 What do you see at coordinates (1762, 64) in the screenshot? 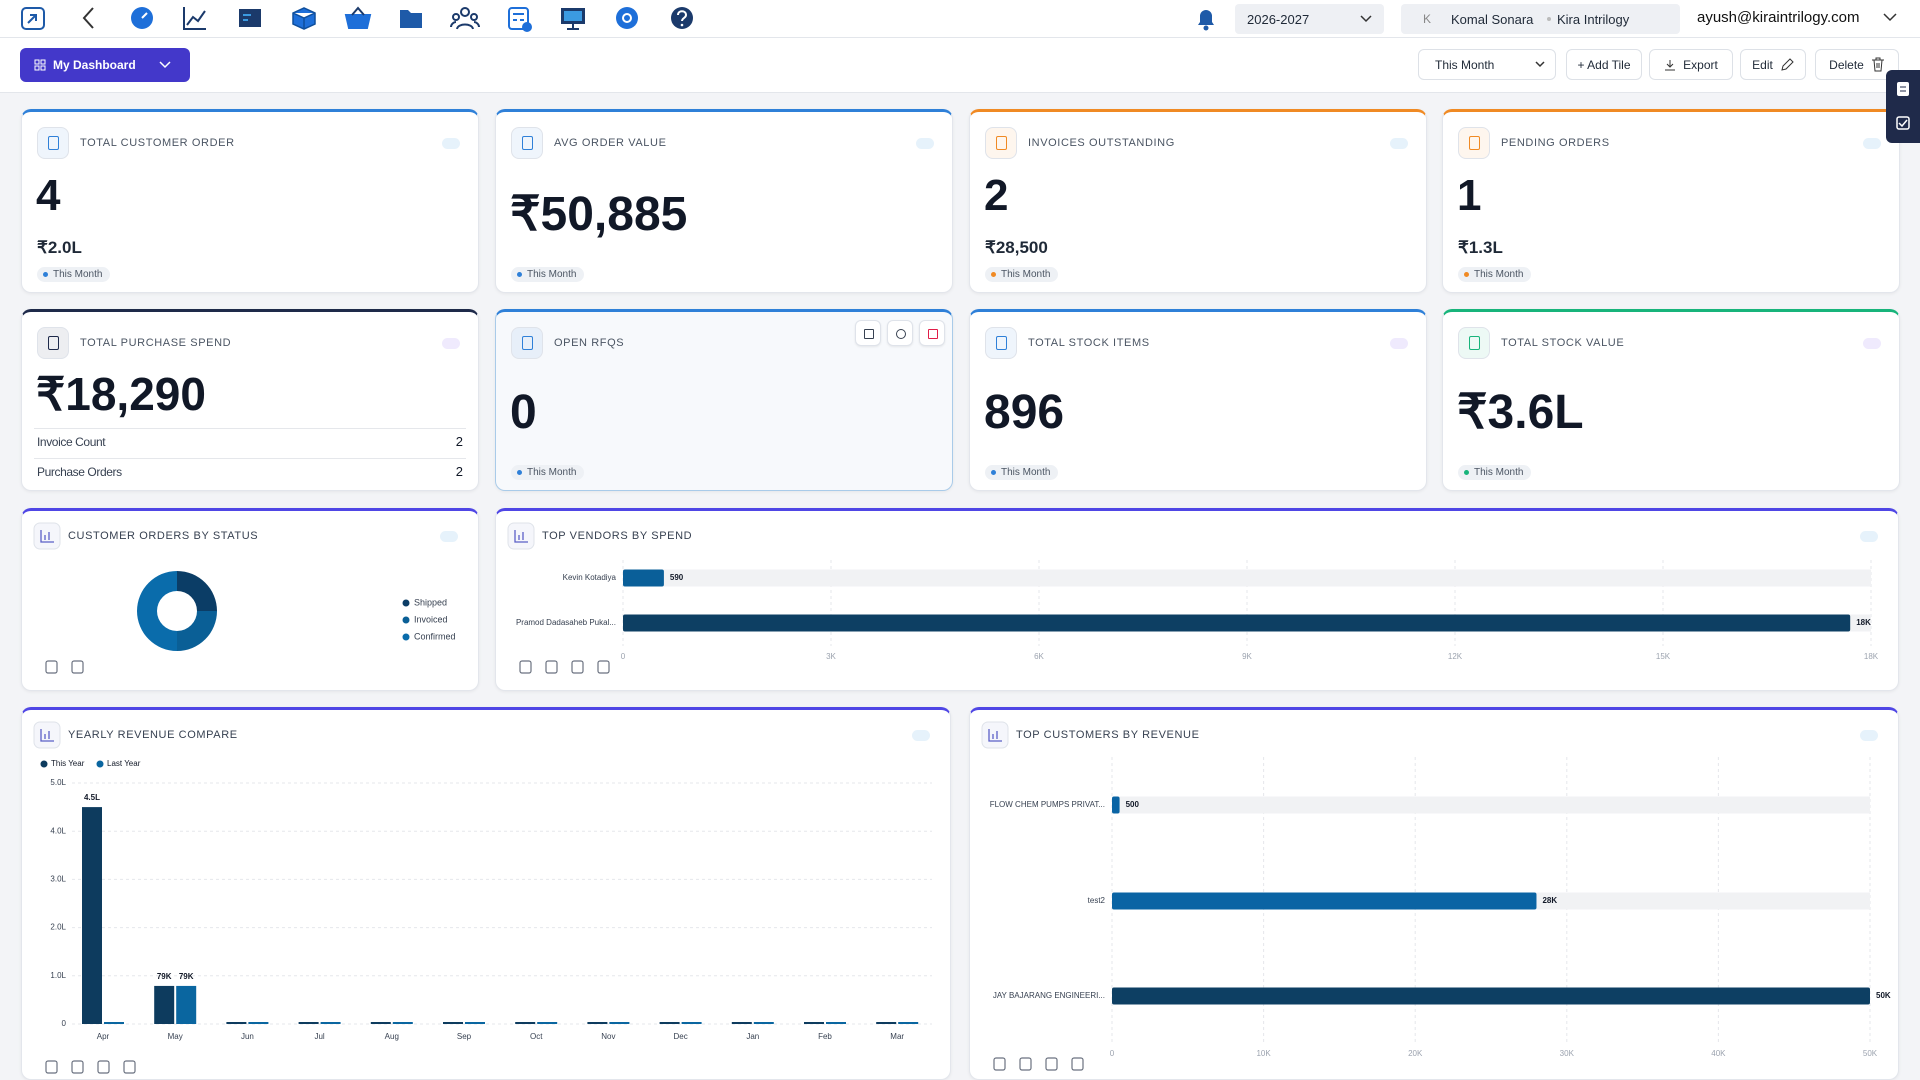
I see `edit-text: Edit` at bounding box center [1762, 64].